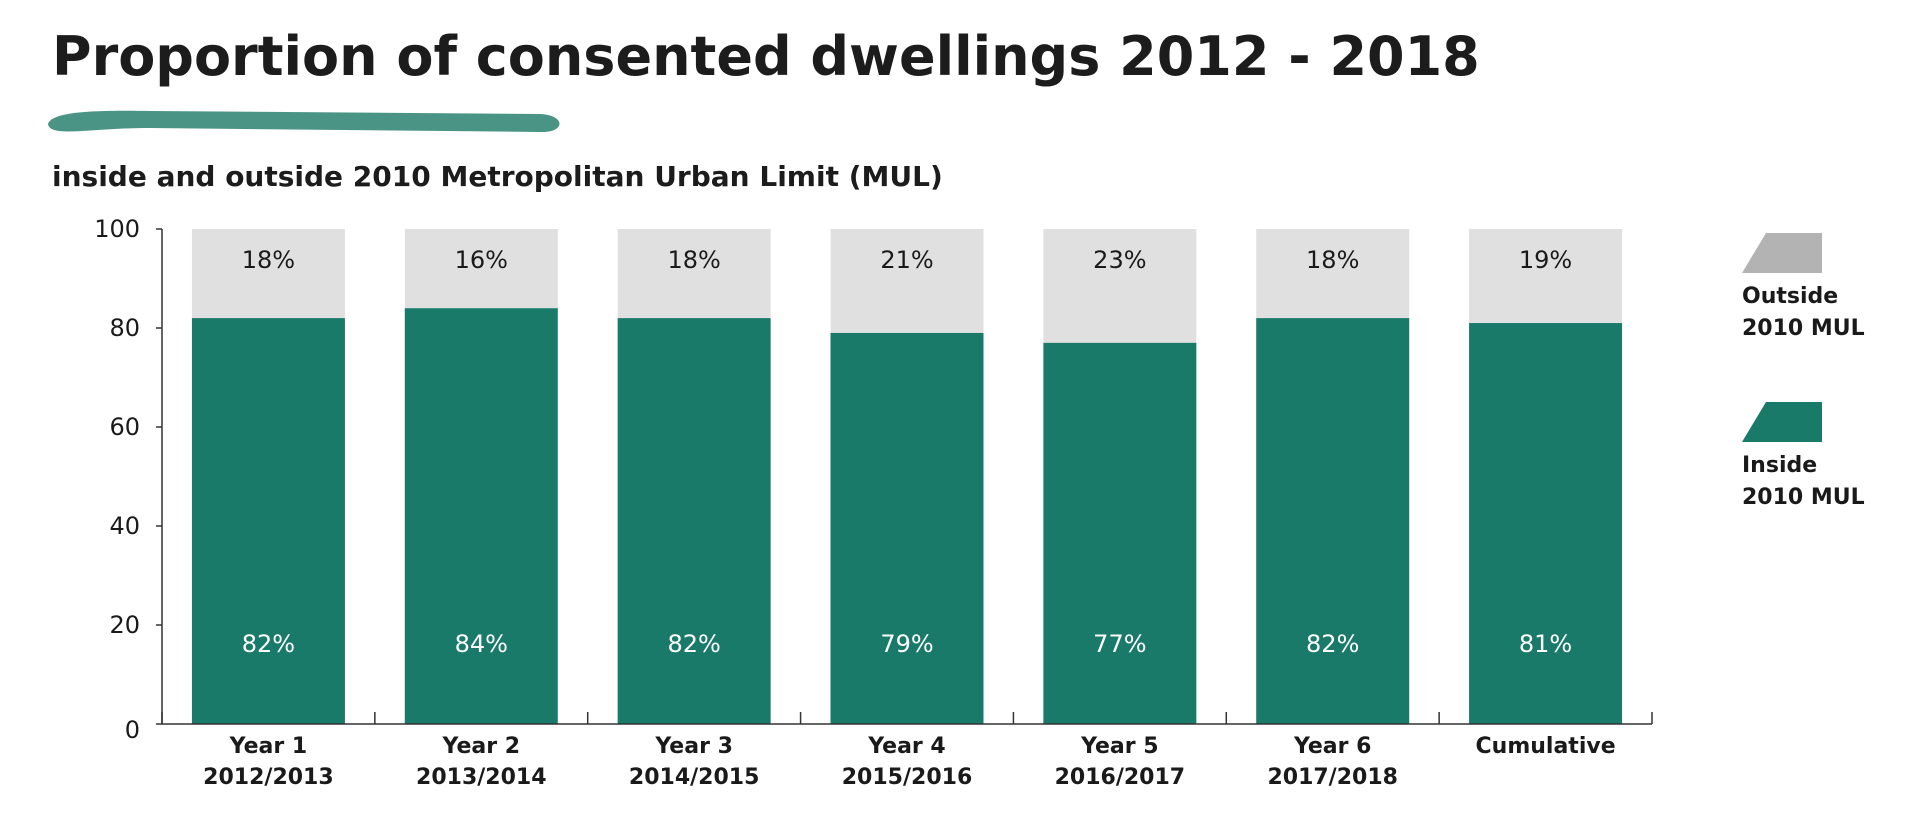  Describe the element at coordinates (1545, 644) in the screenshot. I see `data-label-inside: 81%` at that location.